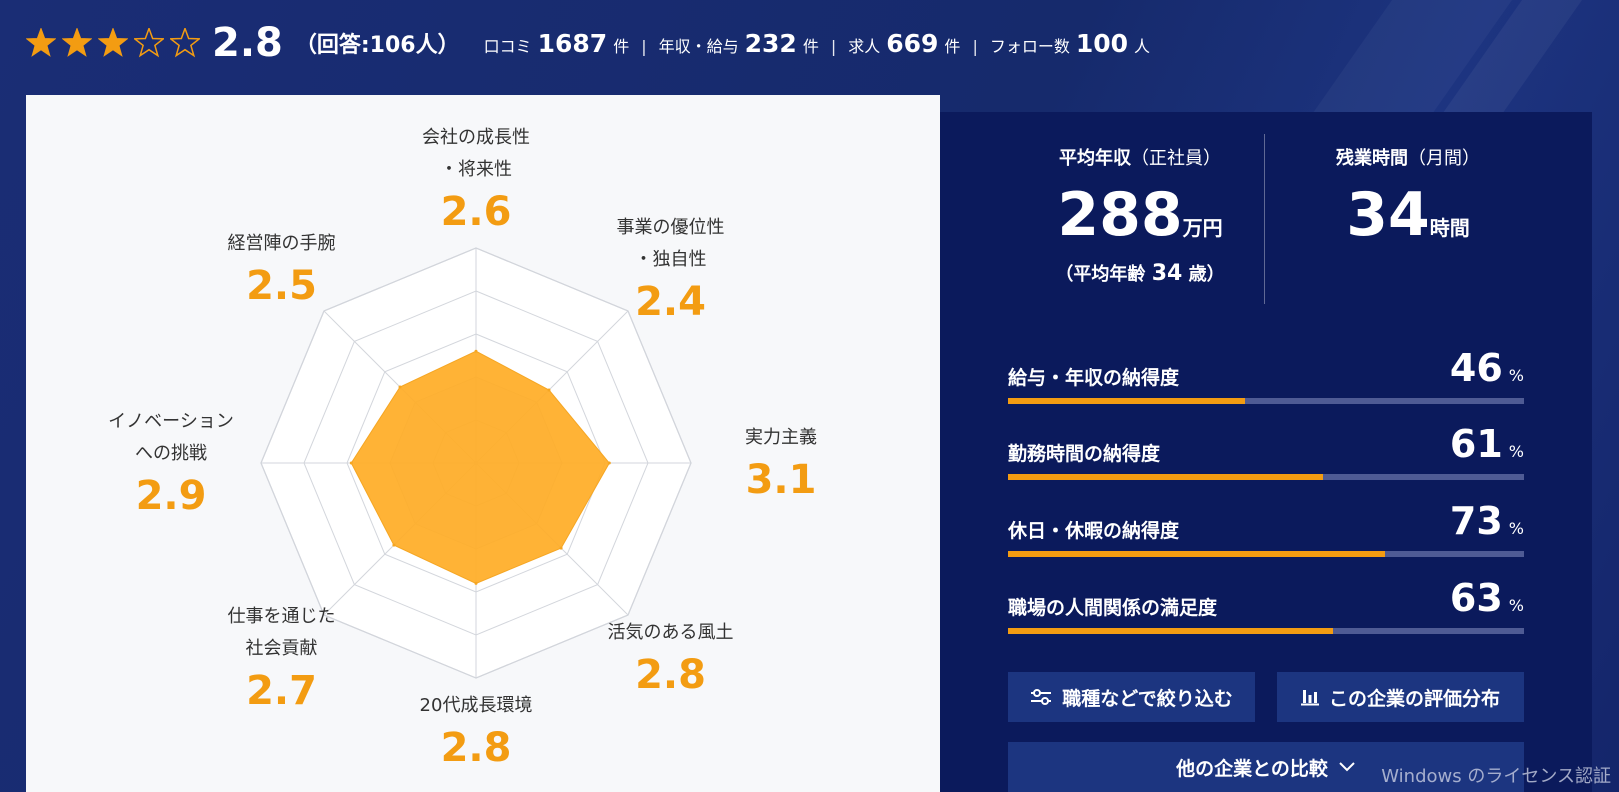  I want to click on stat-item: フォロー数 100 人, so click(1070, 43).